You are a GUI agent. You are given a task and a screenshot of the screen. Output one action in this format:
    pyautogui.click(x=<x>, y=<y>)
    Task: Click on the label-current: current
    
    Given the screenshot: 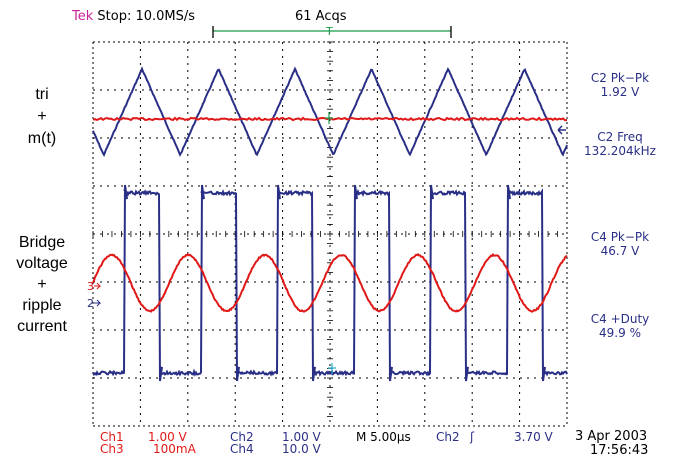 What is the action you would take?
    pyautogui.click(x=42, y=326)
    